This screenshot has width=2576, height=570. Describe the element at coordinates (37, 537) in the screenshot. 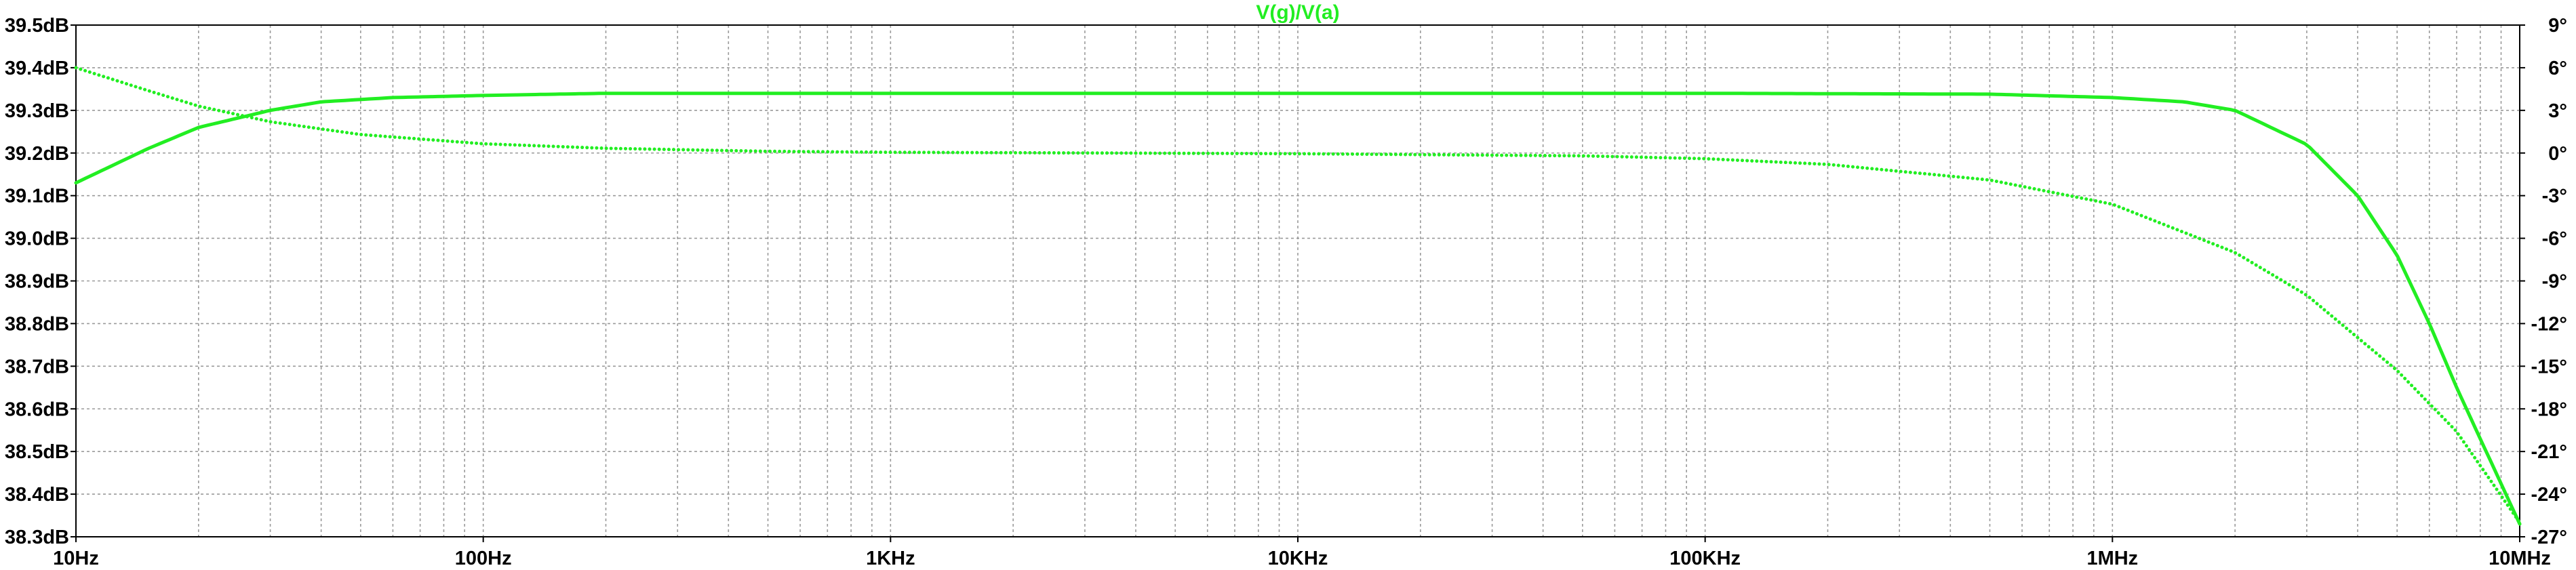

I see `left-axis-tick-label: 38.3dB` at that location.